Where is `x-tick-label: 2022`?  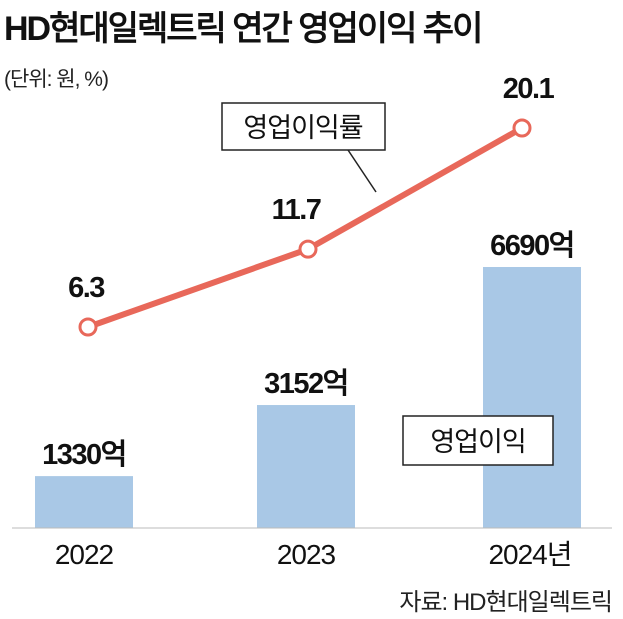 x-tick-label: 2022 is located at coordinates (84, 554).